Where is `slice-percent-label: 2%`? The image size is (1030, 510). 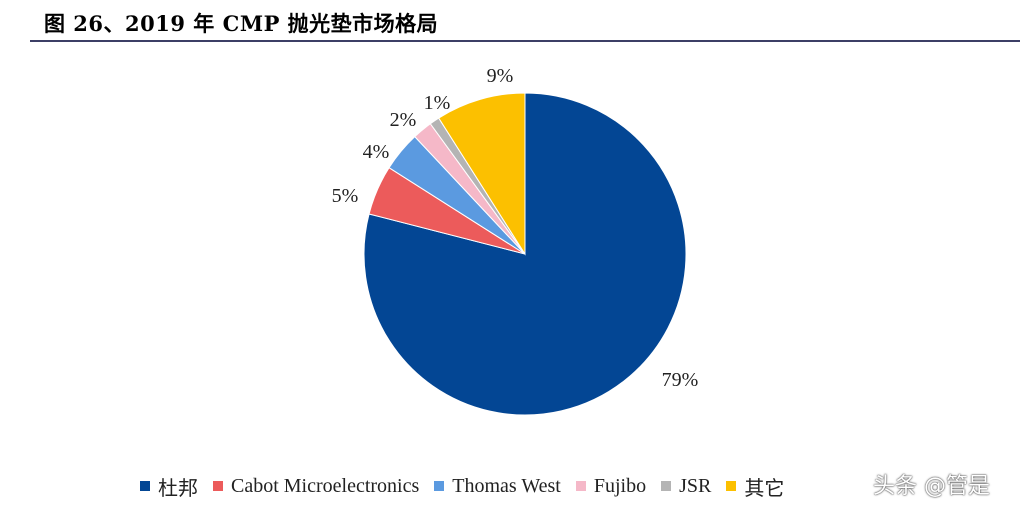
slice-percent-label: 2% is located at coordinates (403, 120).